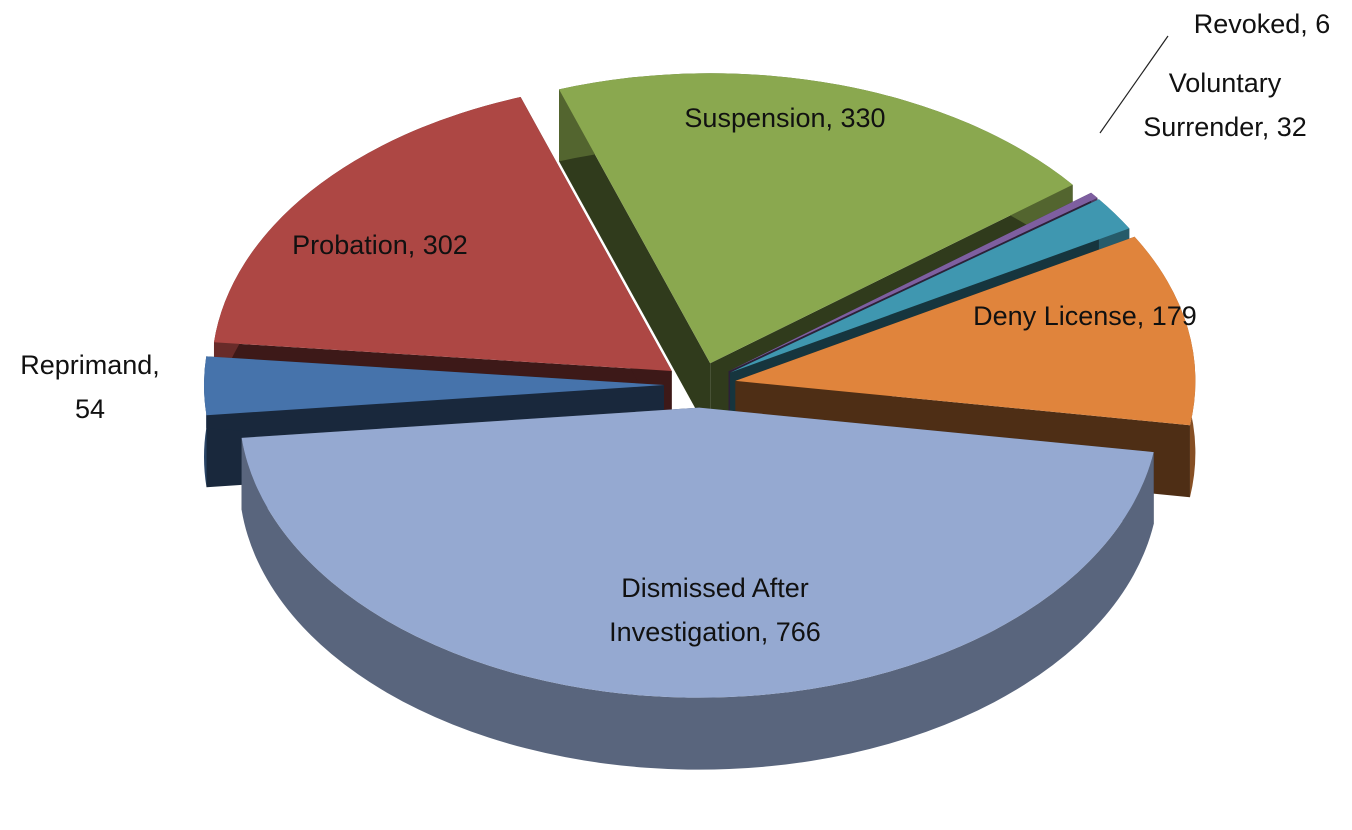  Describe the element at coordinates (90, 409) in the screenshot. I see `data-label: 54` at that location.